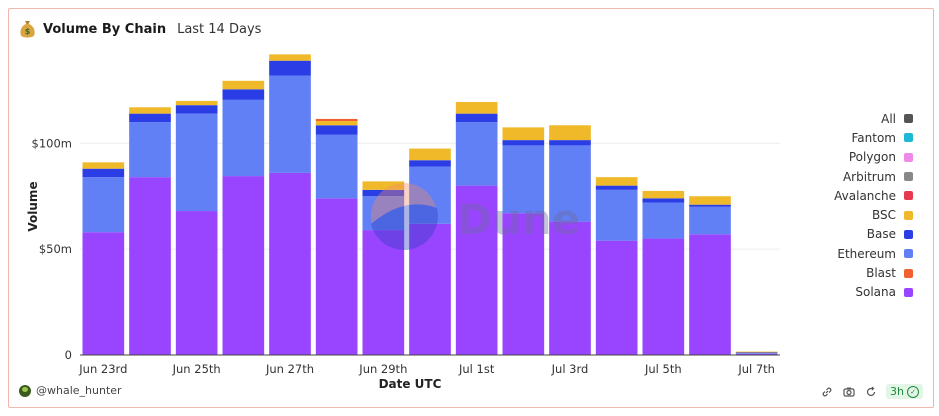  What do you see at coordinates (289, 369) in the screenshot?
I see `x-tick-label: Jun 27th` at bounding box center [289, 369].